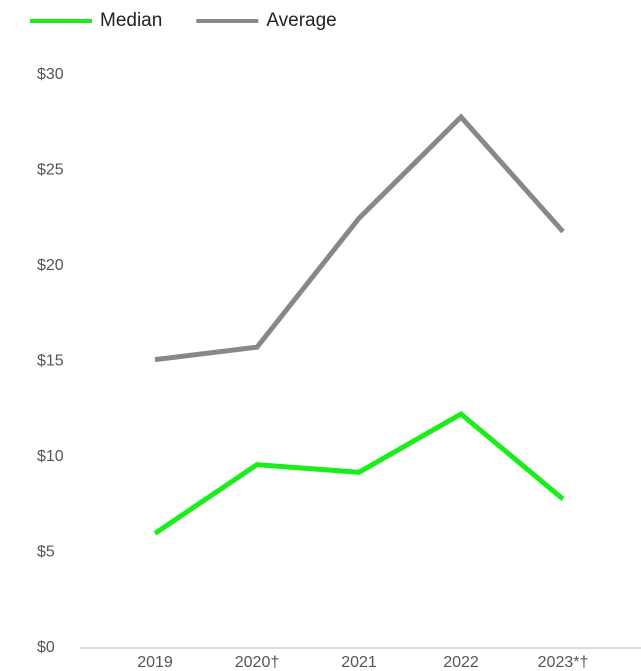  Describe the element at coordinates (50, 74) in the screenshot. I see `y-tick-label: $30` at that location.